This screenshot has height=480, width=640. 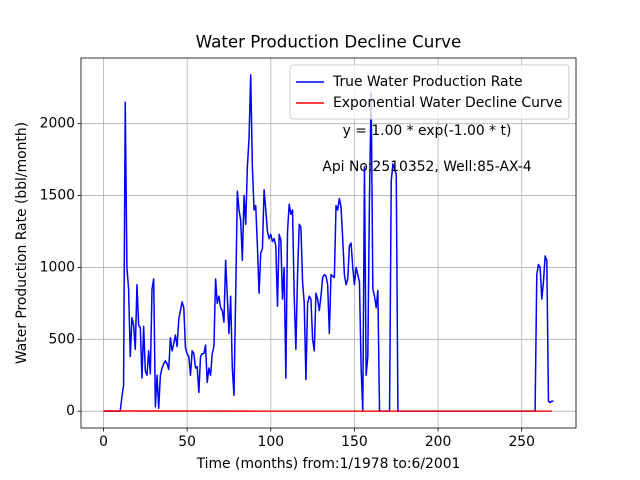 What do you see at coordinates (271, 442) in the screenshot?
I see `x-tick-label: 100` at bounding box center [271, 442].